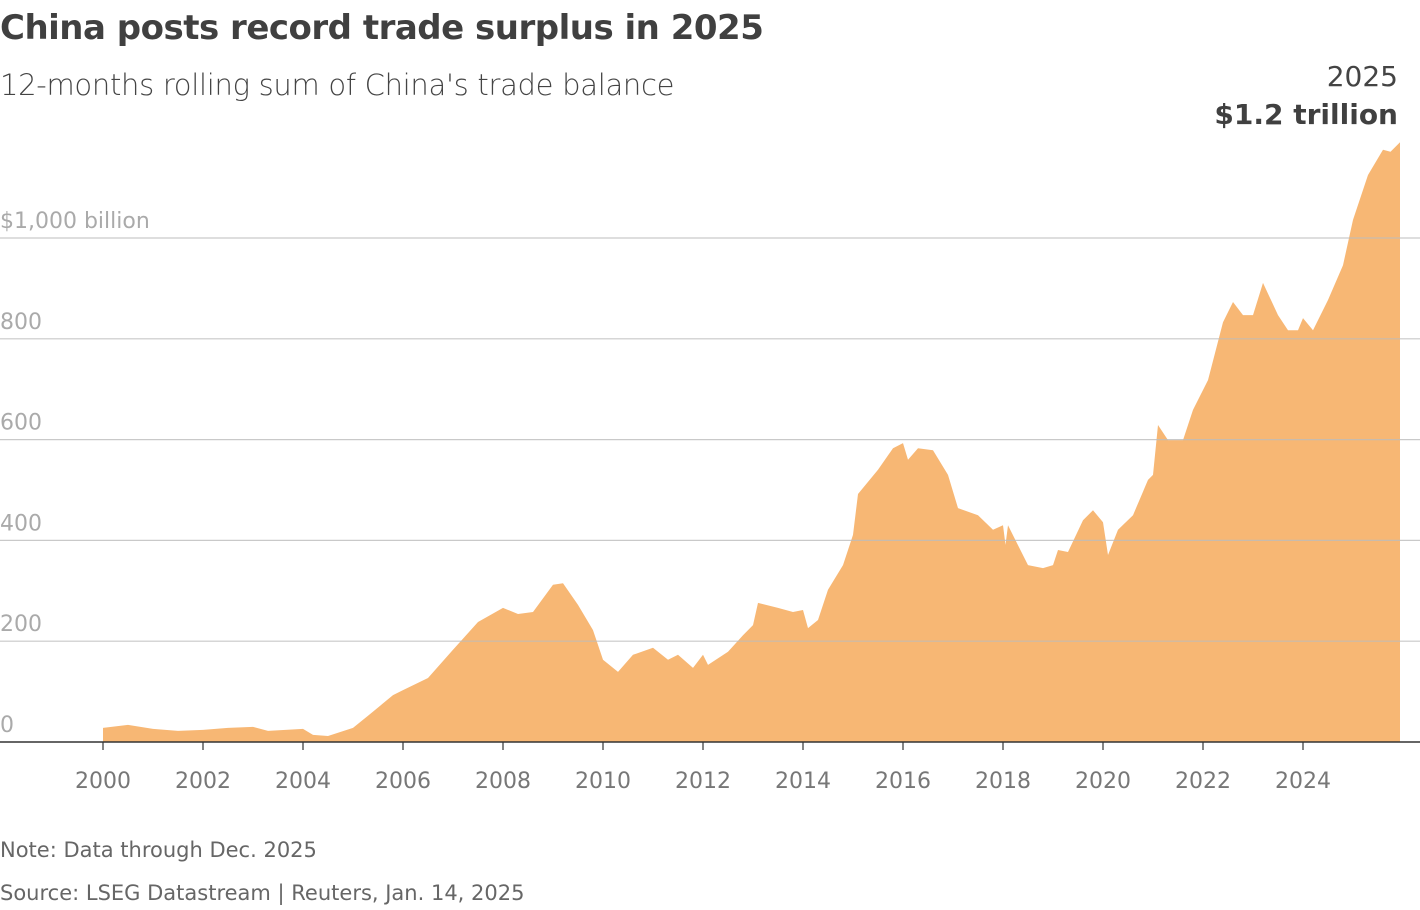 The width and height of the screenshot is (1420, 910). I want to click on x-tick-label: 2002, so click(203, 781).